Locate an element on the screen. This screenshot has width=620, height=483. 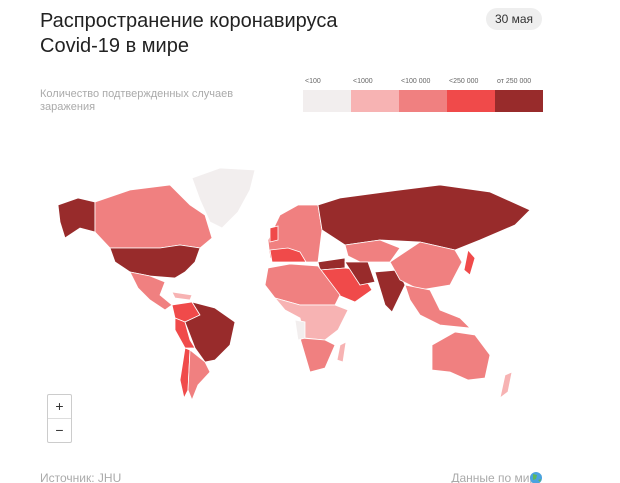
china is located at coordinates (426, 266).